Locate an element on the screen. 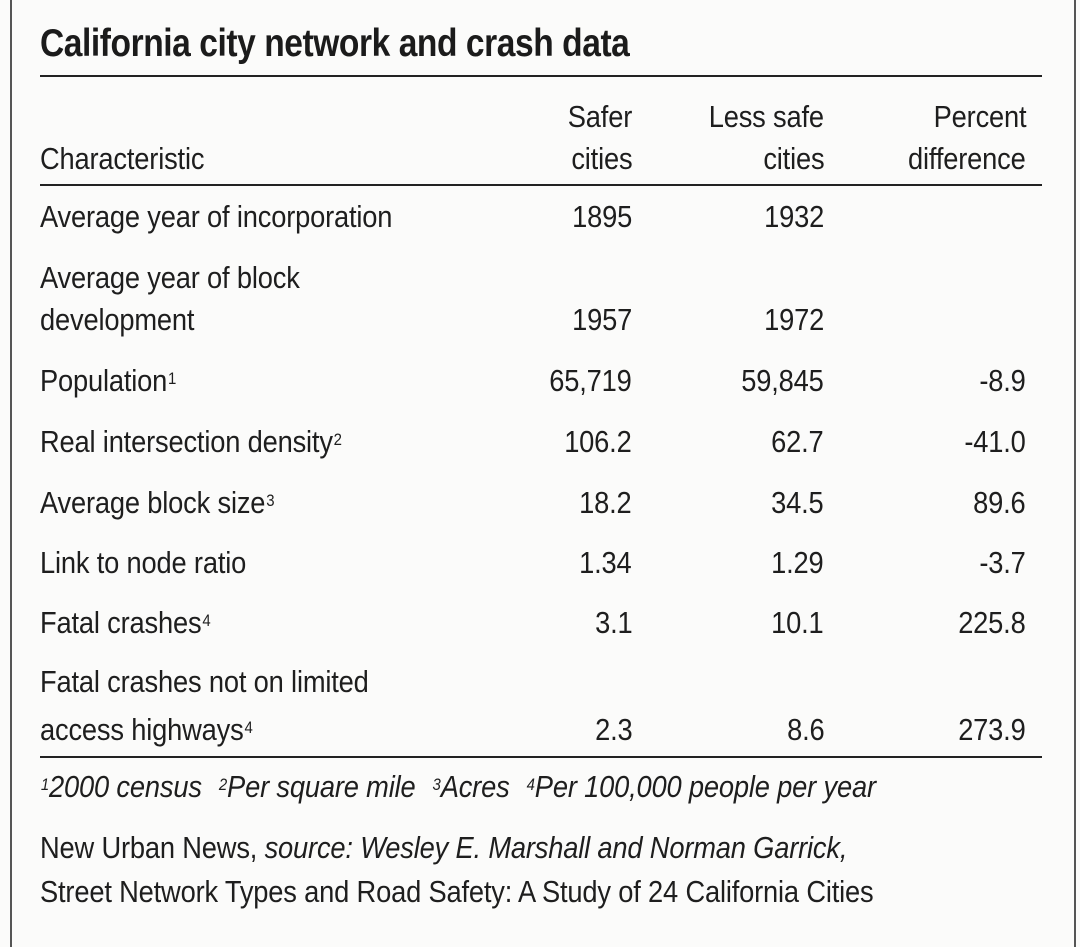 The image size is (1080, 947). row-label-line1: Average year of block is located at coordinates (170, 277).